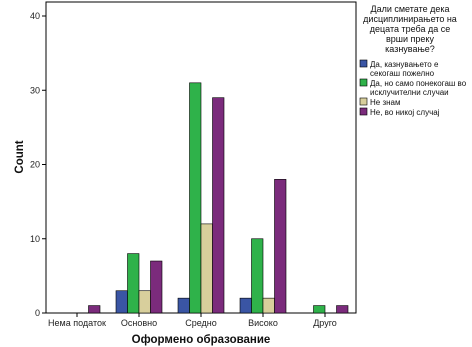  I want to click on x-tick-label: Средно, so click(201, 323).